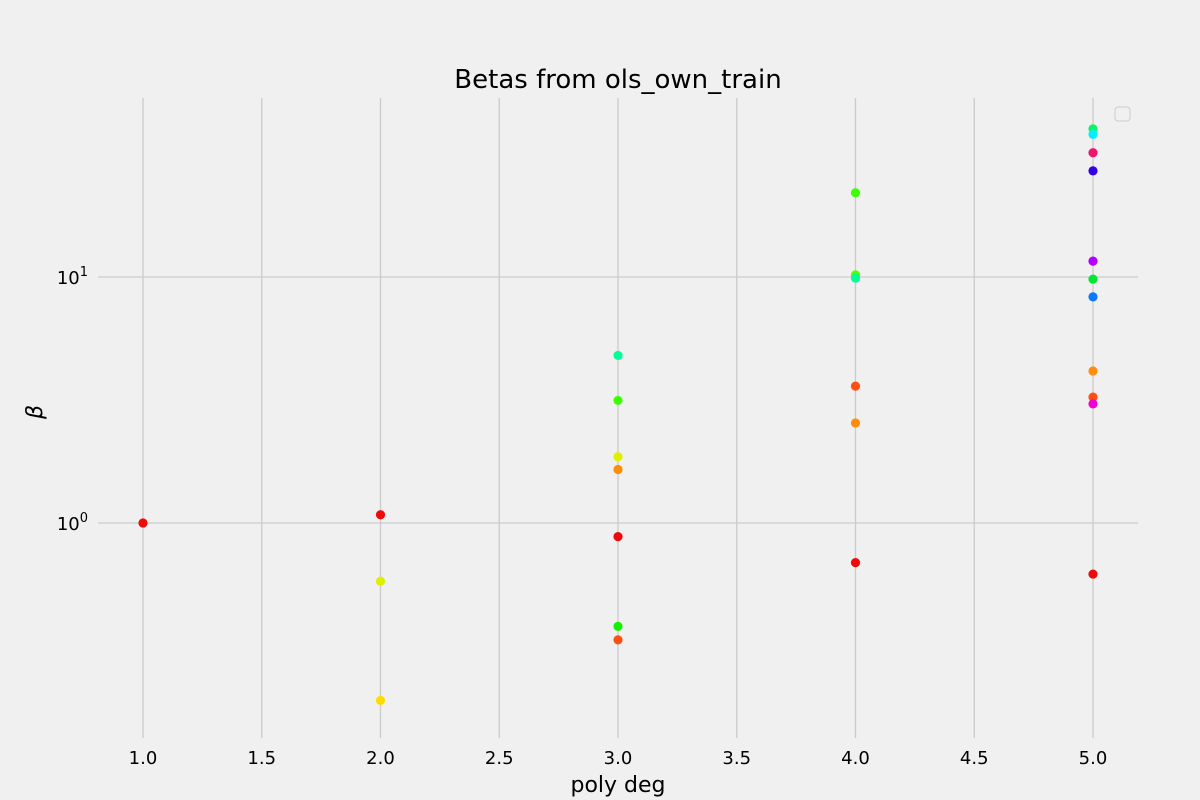  What do you see at coordinates (261, 758) in the screenshot?
I see `x-tick-label: 1.5` at bounding box center [261, 758].